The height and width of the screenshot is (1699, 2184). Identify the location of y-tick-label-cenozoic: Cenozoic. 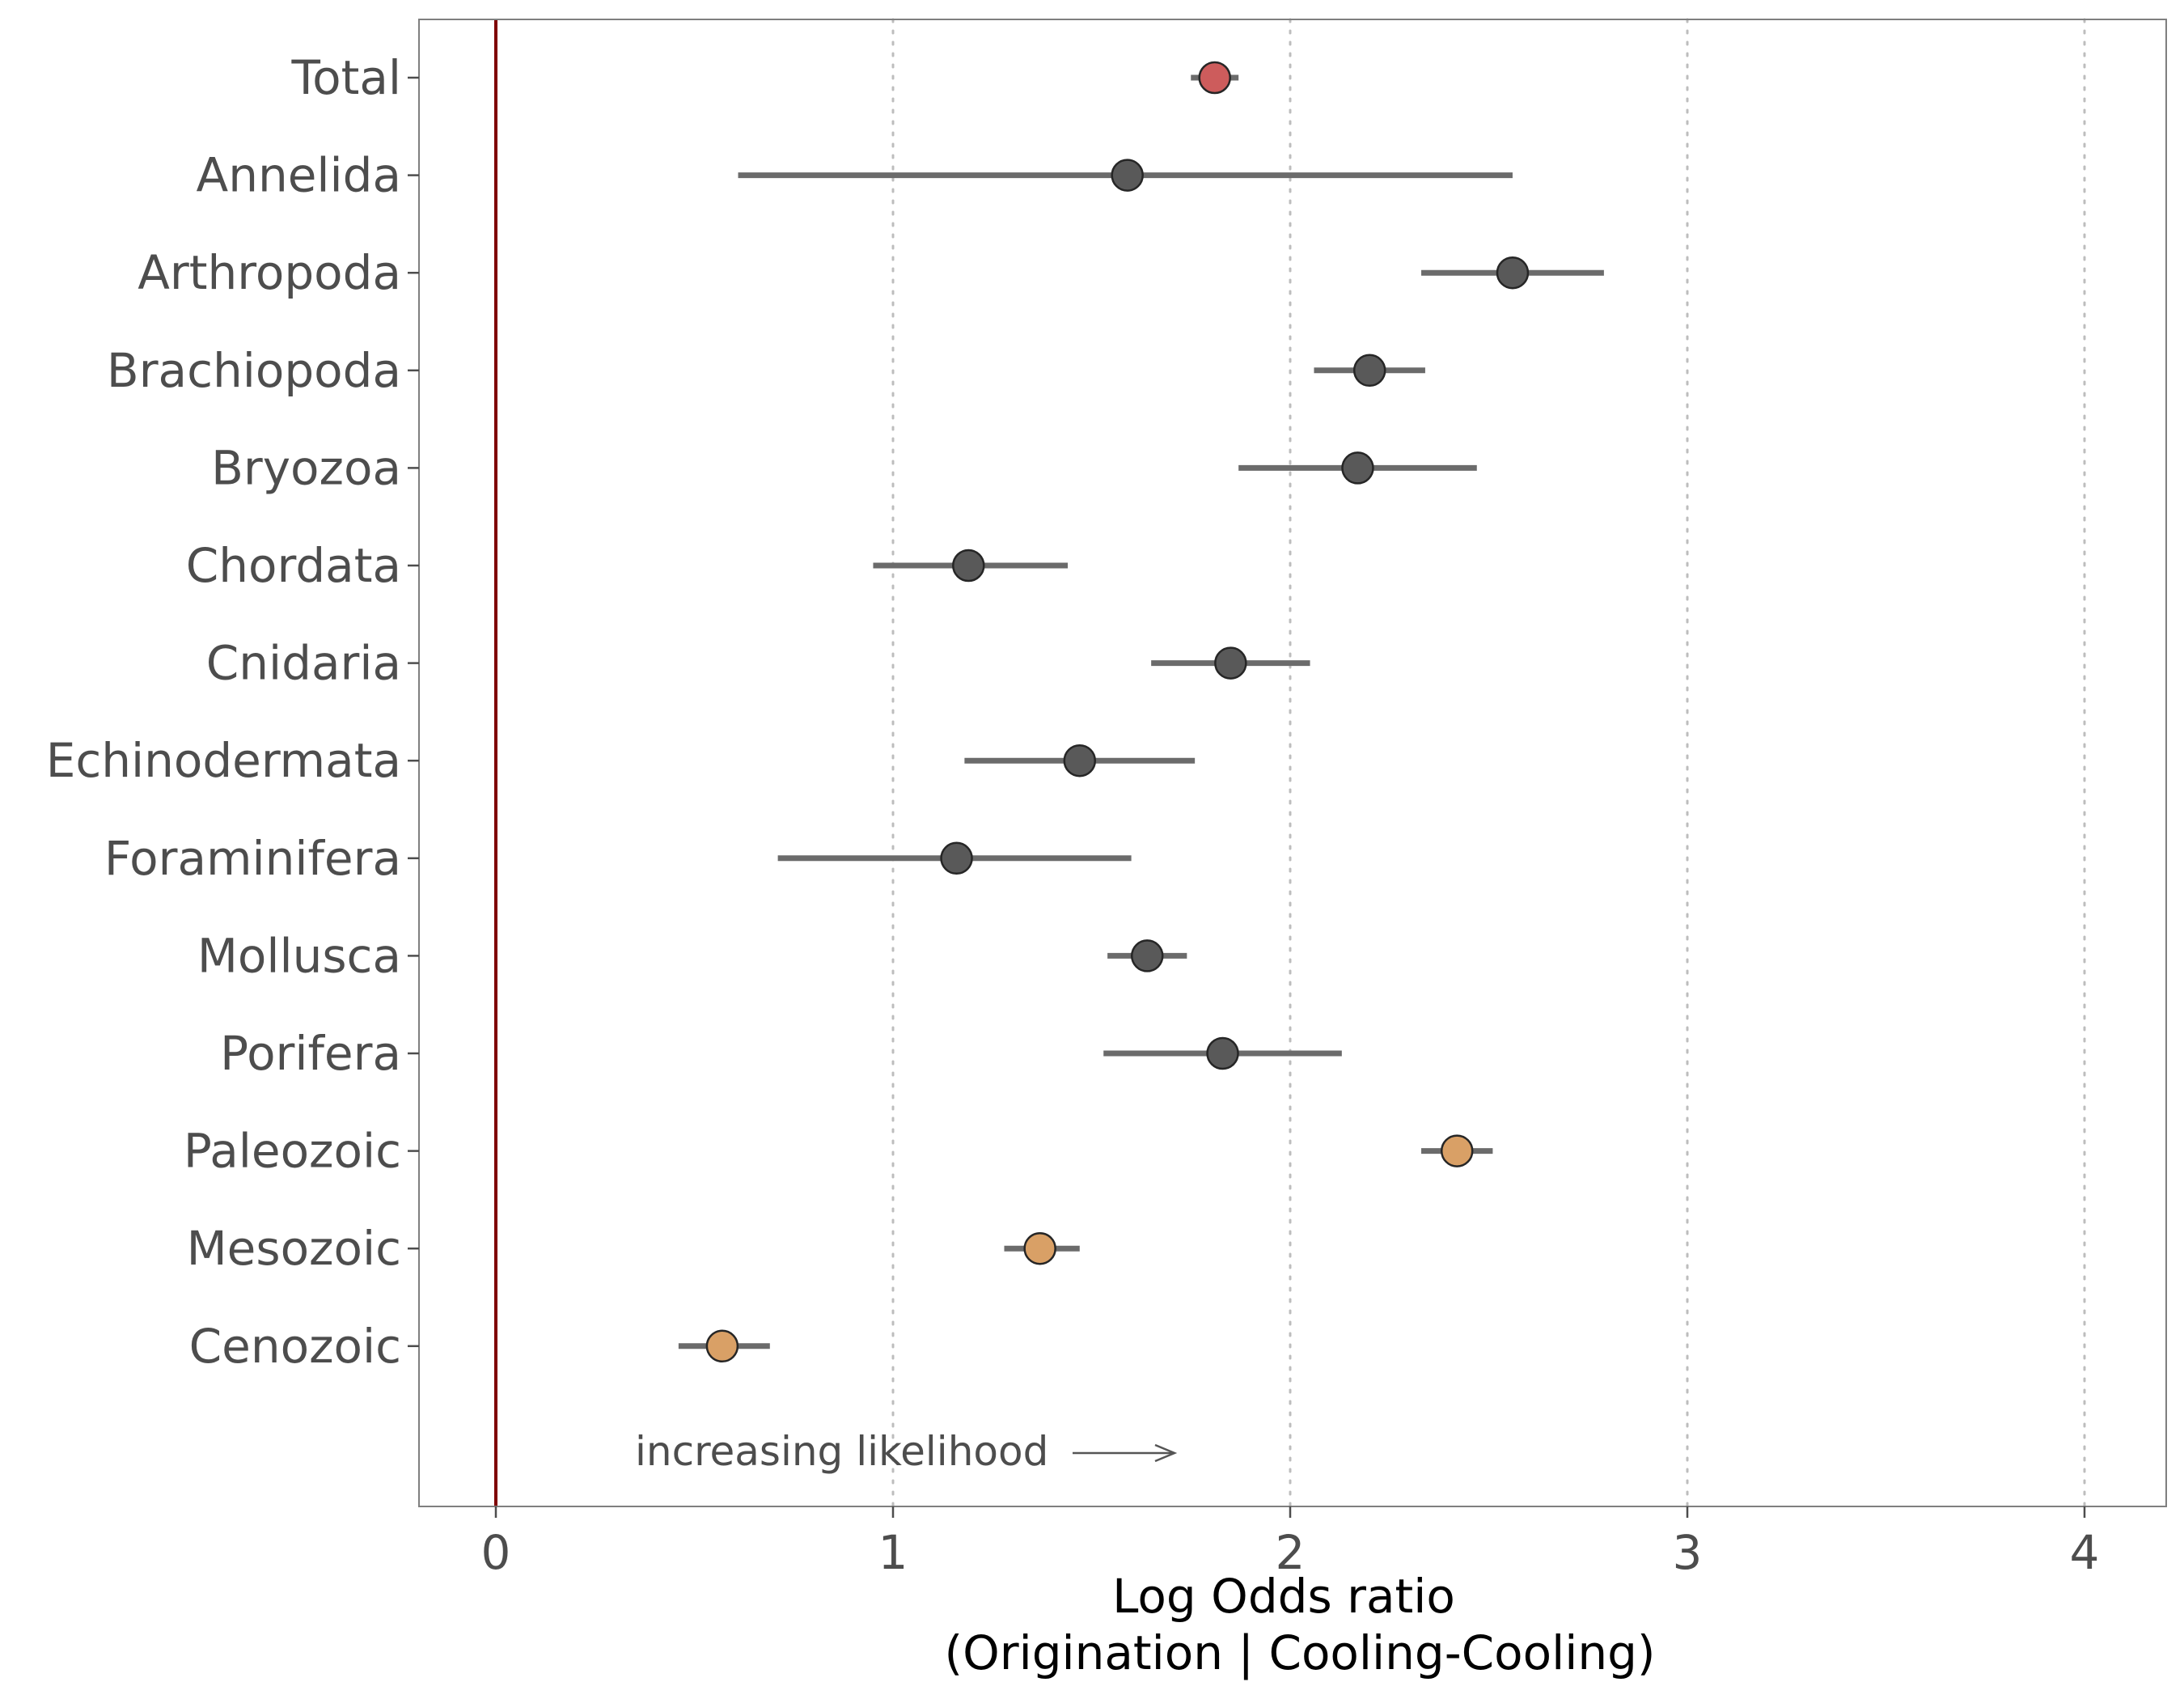
(295, 1346).